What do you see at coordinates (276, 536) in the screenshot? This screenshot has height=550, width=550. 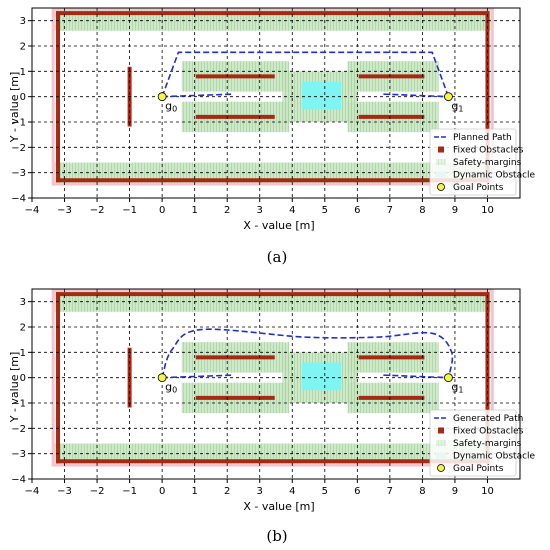 I see `caption-b: (b)` at bounding box center [276, 536].